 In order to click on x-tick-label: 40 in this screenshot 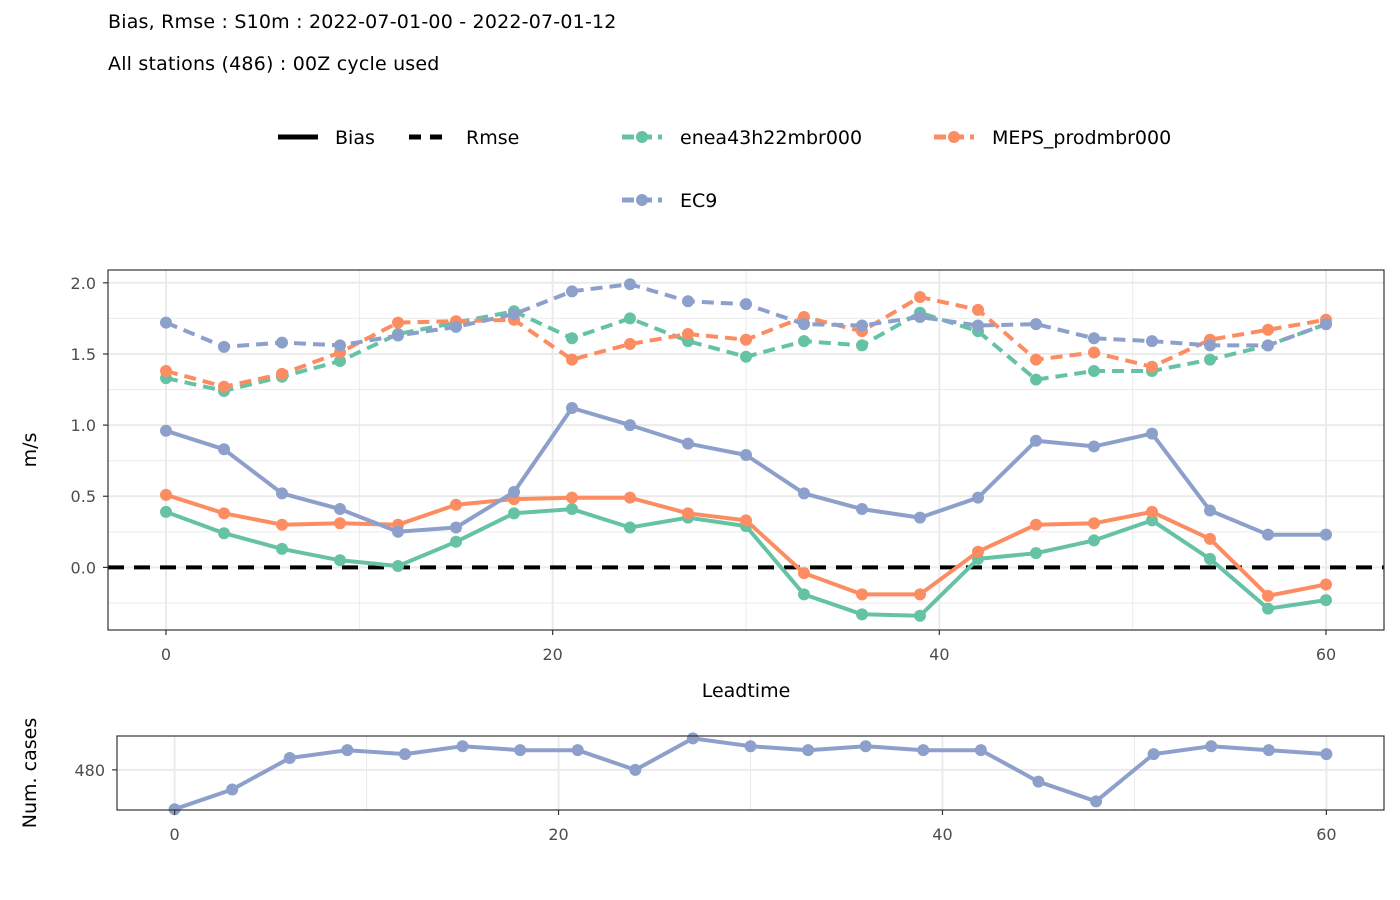, I will do `click(939, 654)`.